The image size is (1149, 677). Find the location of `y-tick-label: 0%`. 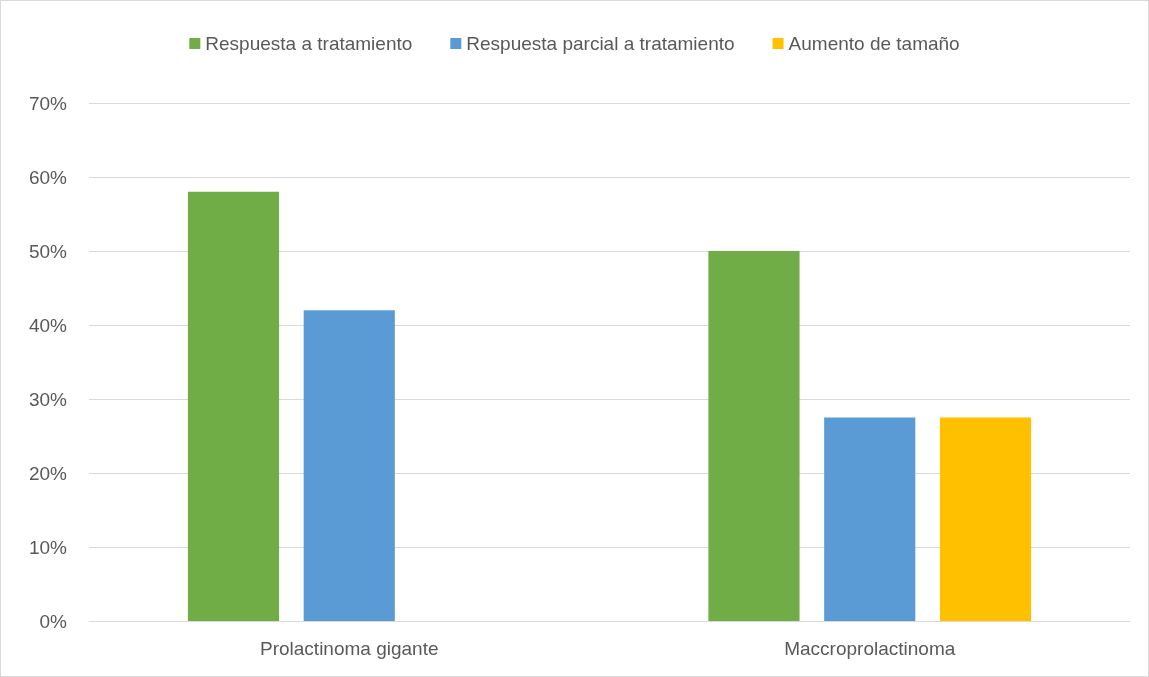

y-tick-label: 0% is located at coordinates (53, 621).